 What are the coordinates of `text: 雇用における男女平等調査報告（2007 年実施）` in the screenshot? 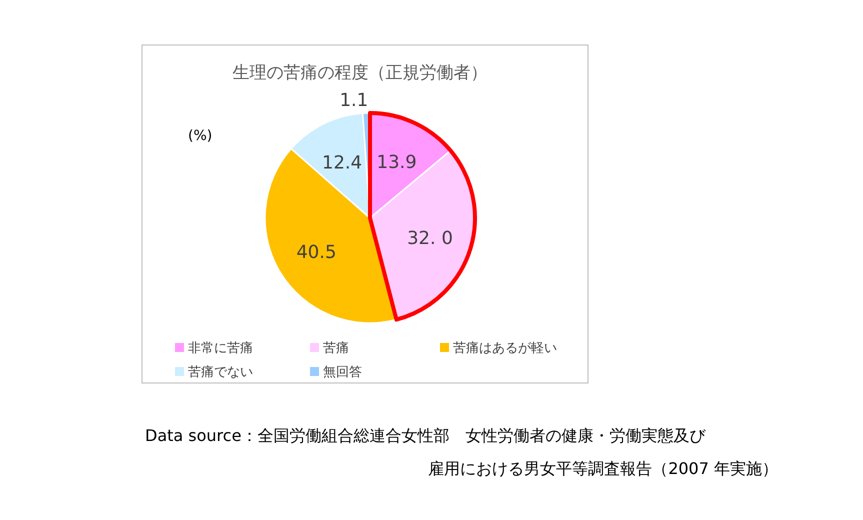 It's located at (603, 468).